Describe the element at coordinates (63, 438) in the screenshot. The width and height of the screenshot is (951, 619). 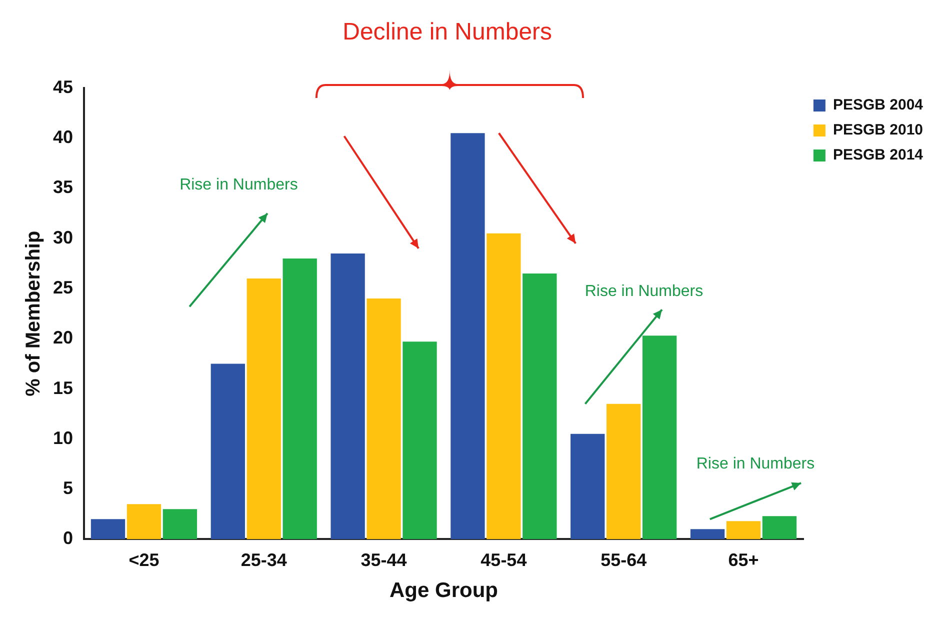
I see `y-tick-label: 10` at that location.